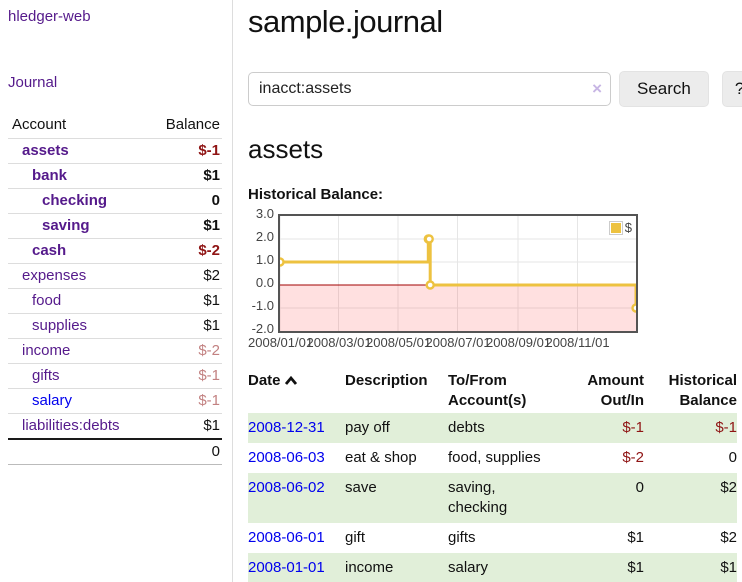 The image size is (742, 582). Describe the element at coordinates (115, 151) in the screenshot. I see `account-row: assets $-1` at that location.